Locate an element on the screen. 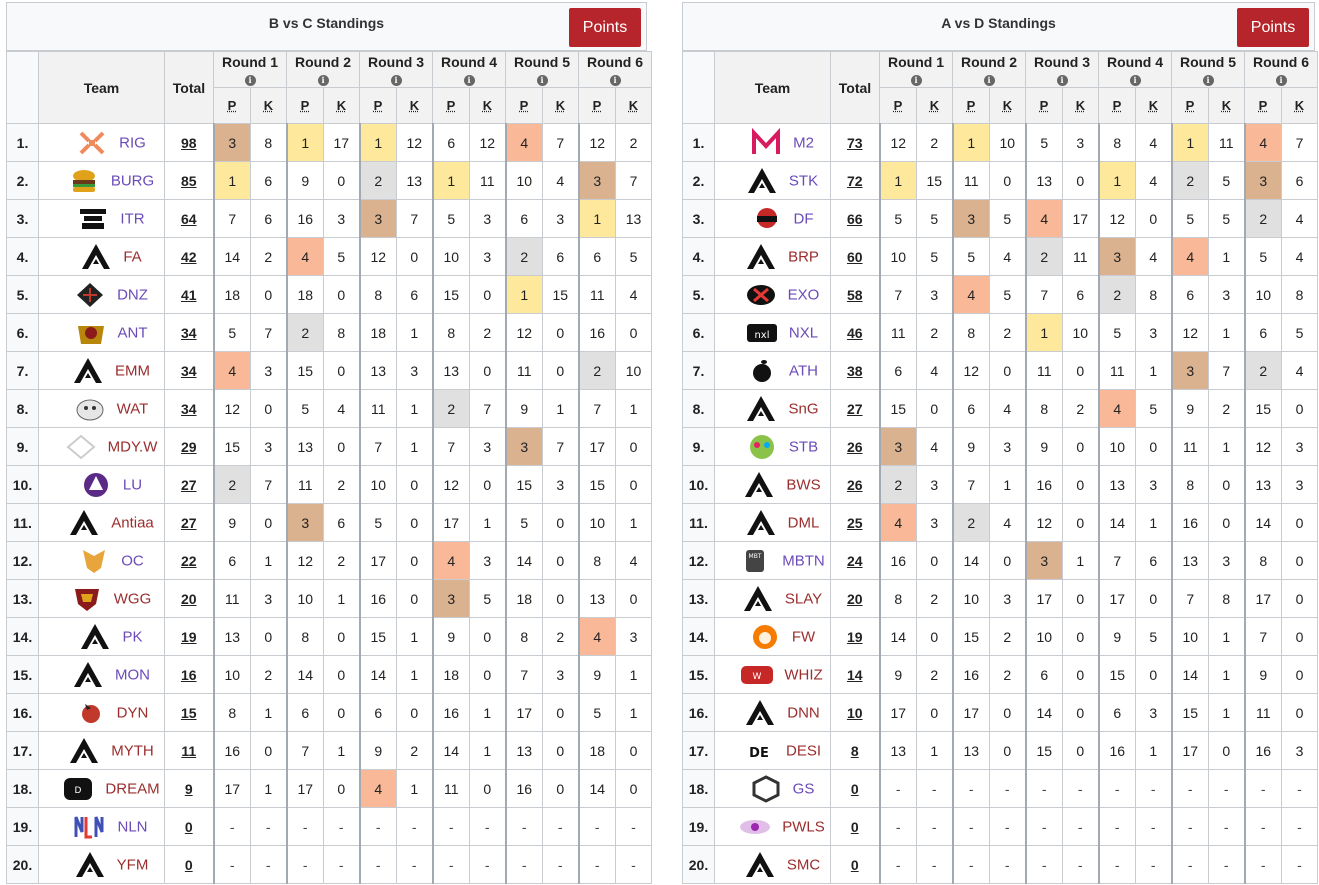 The height and width of the screenshot is (885, 1319). team-link: SMC is located at coordinates (803, 864).